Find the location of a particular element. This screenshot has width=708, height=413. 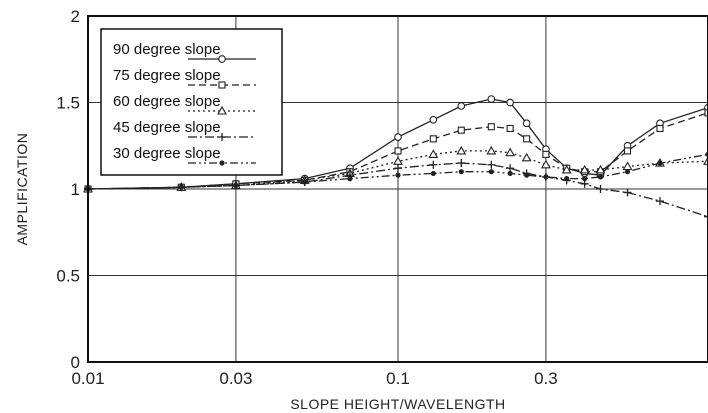

y-tick-label: 2 is located at coordinates (75, 16).